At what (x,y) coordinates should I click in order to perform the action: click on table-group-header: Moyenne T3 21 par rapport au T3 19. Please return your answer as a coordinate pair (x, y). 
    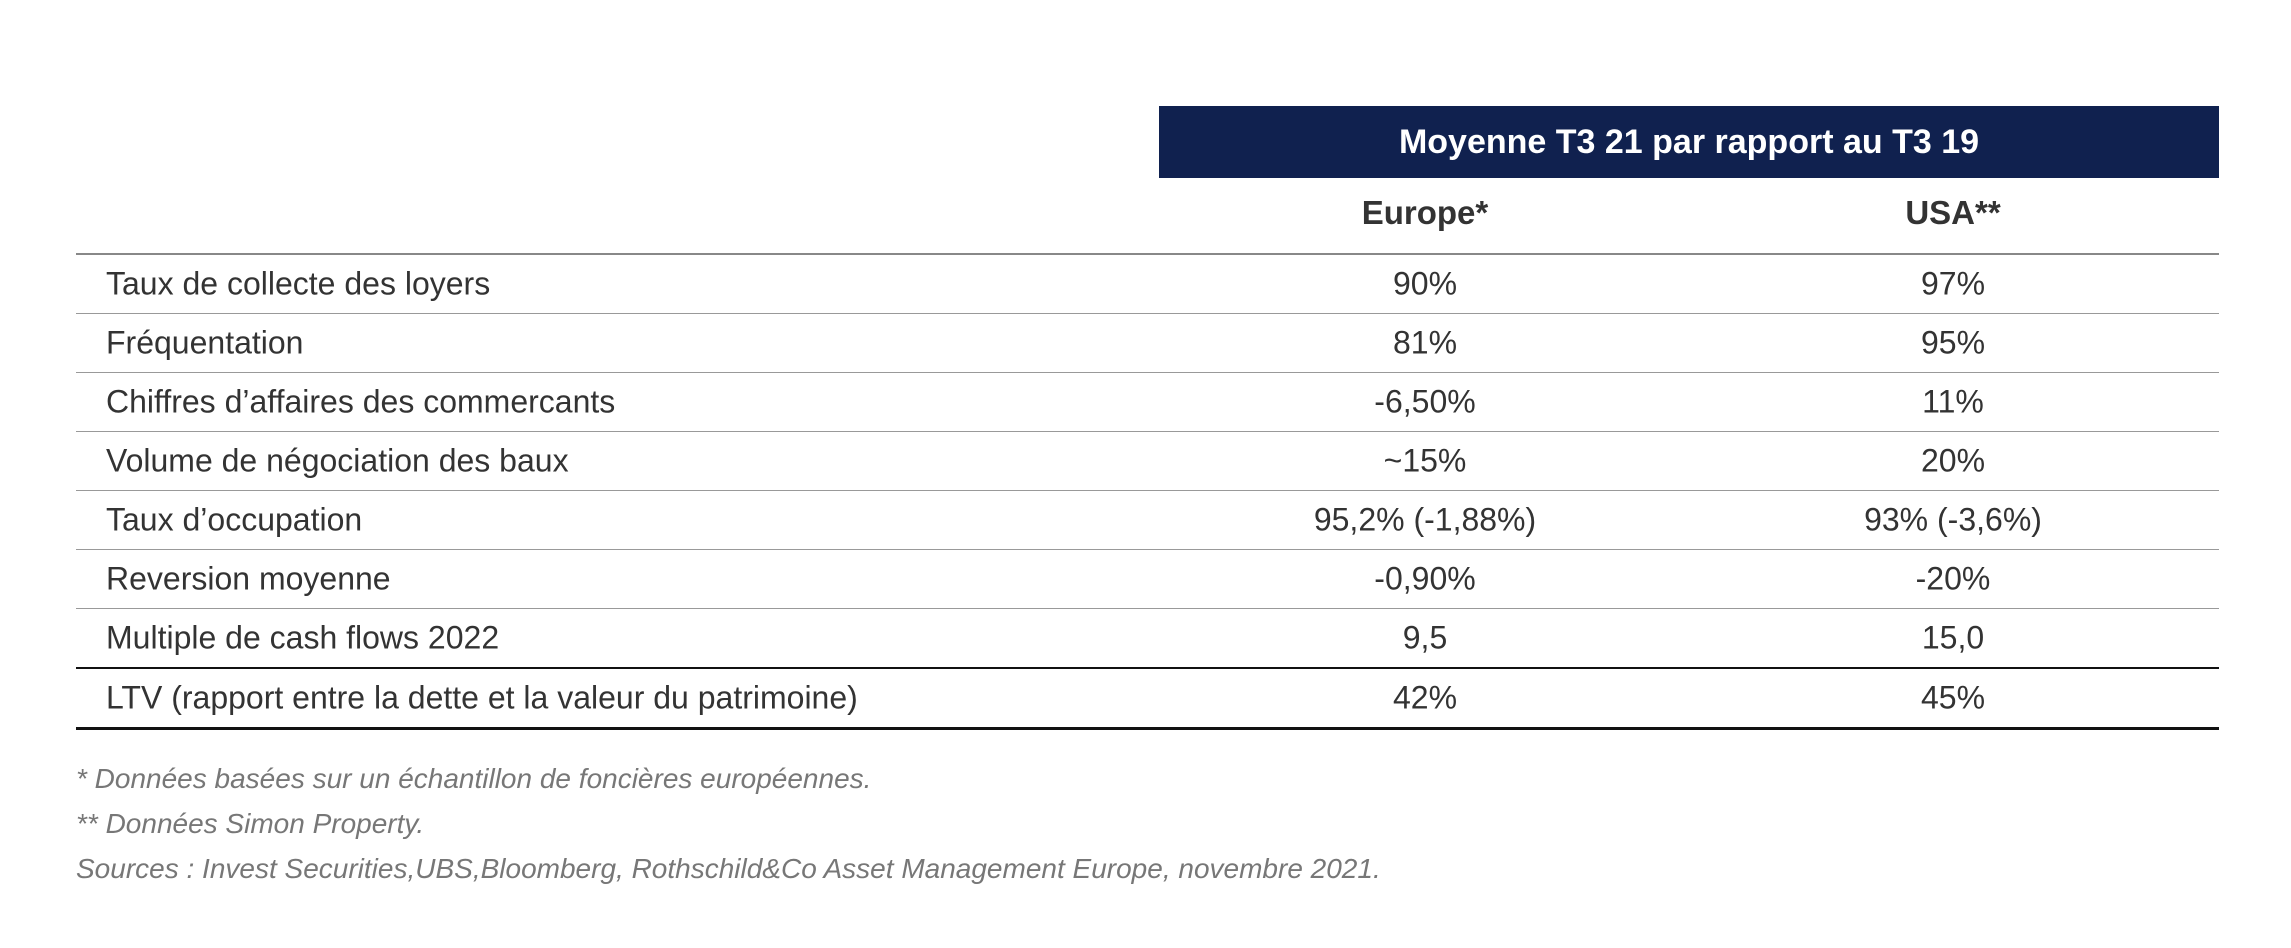
    Looking at the image, I should click on (1689, 142).